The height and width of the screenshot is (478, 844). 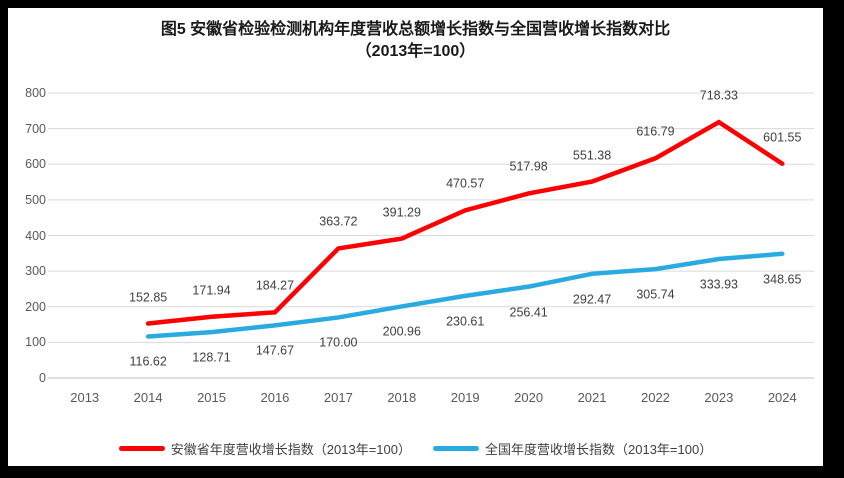 What do you see at coordinates (529, 397) in the screenshot?
I see `x-tick-label: 2020` at bounding box center [529, 397].